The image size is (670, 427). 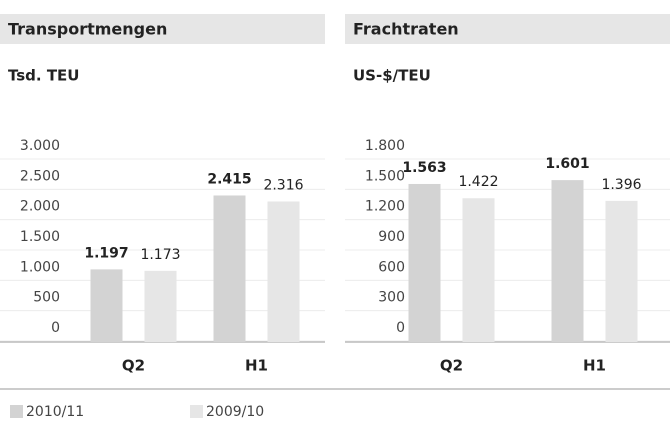 What do you see at coordinates (392, 76) in the screenshot?
I see `chart-subtitle: US-$/TEU` at bounding box center [392, 76].